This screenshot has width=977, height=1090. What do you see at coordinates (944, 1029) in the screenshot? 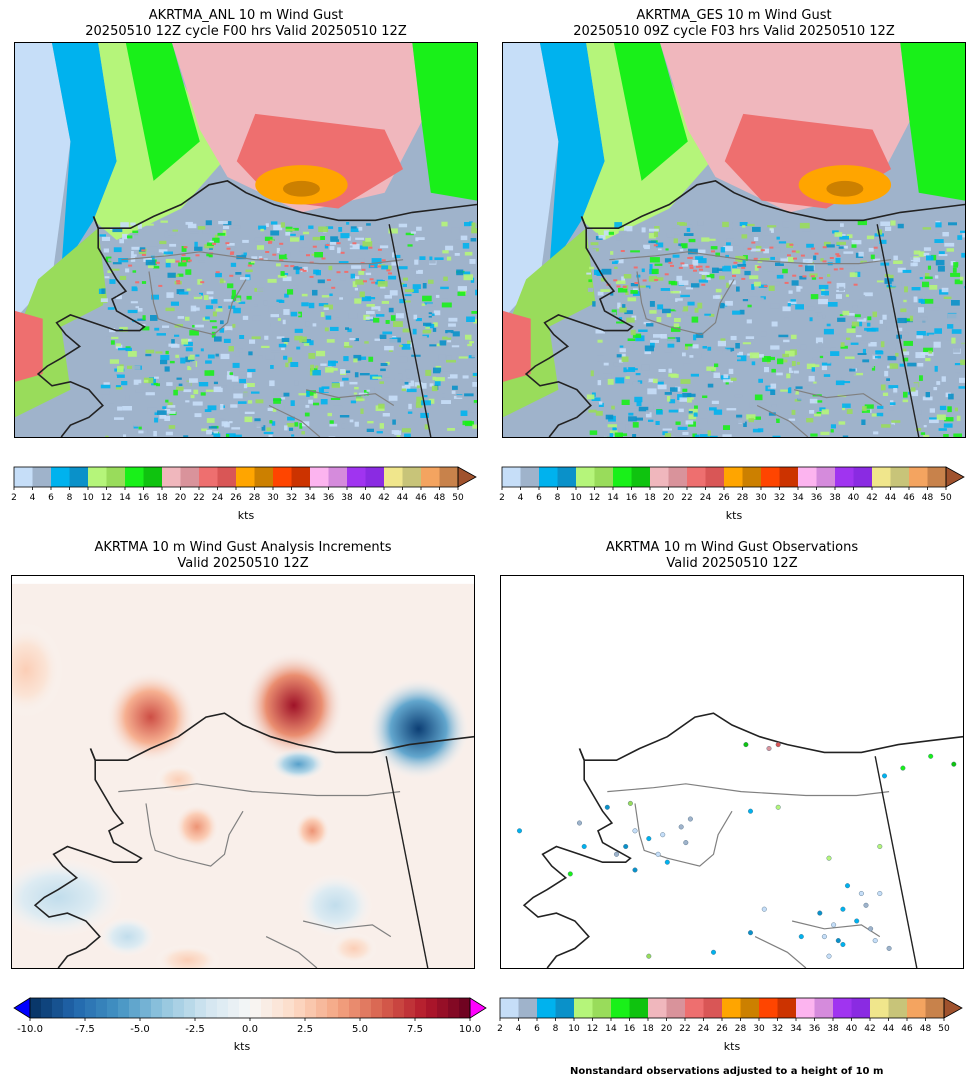
I see `colorbar-tick-label: 50` at bounding box center [944, 1029].